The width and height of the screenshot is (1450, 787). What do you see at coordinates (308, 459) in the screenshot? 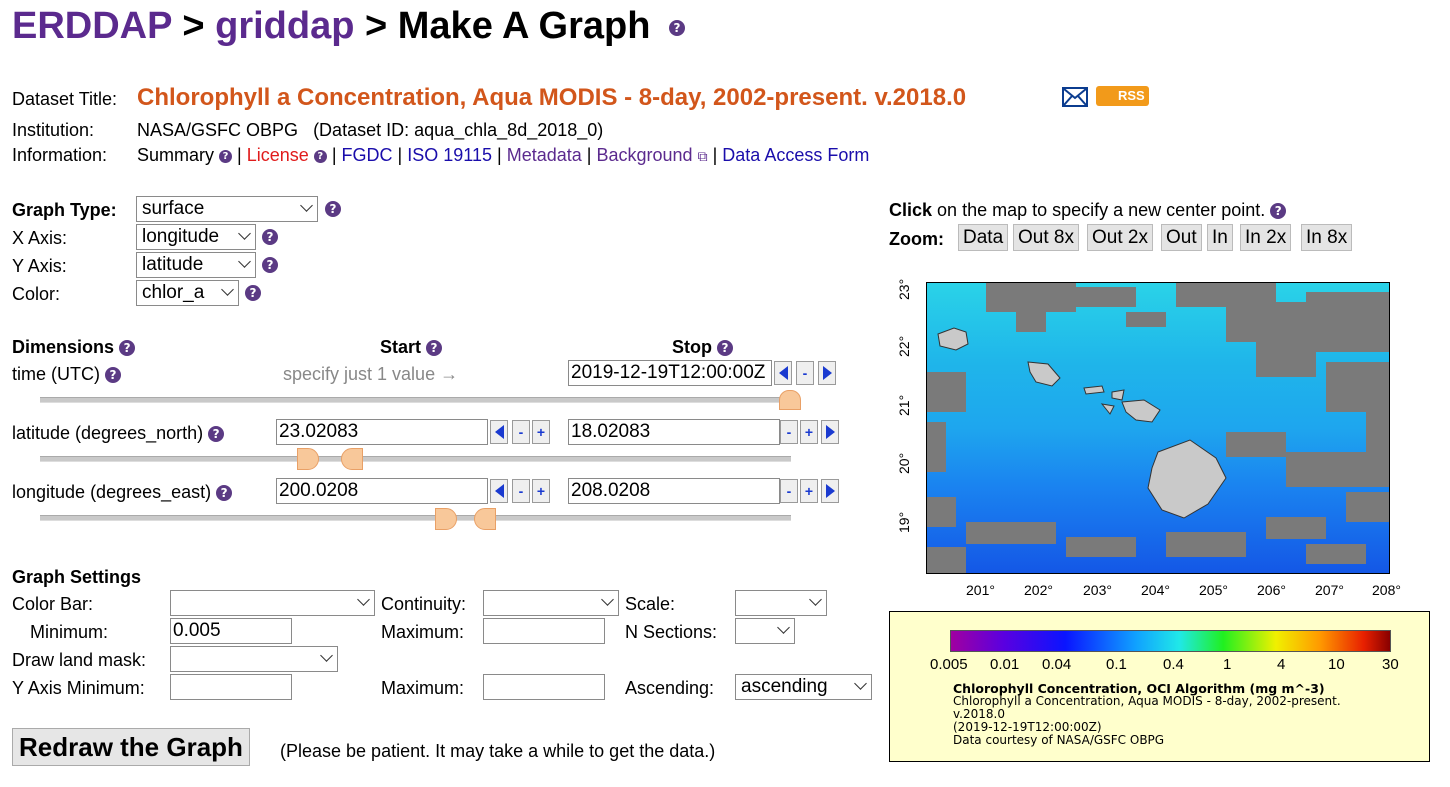
I see `latitude-slider-thumb-start` at bounding box center [308, 459].